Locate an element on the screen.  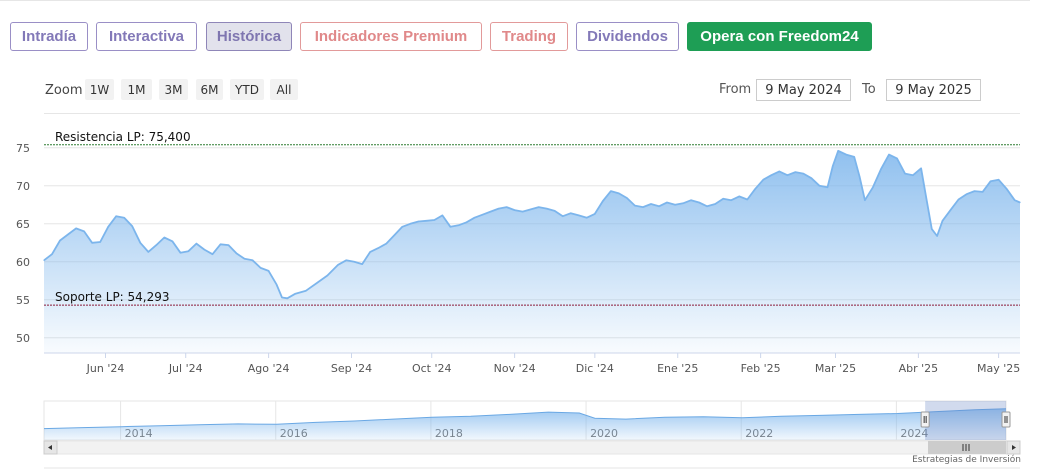
tab-dividendos: Dividendos is located at coordinates (627, 36).